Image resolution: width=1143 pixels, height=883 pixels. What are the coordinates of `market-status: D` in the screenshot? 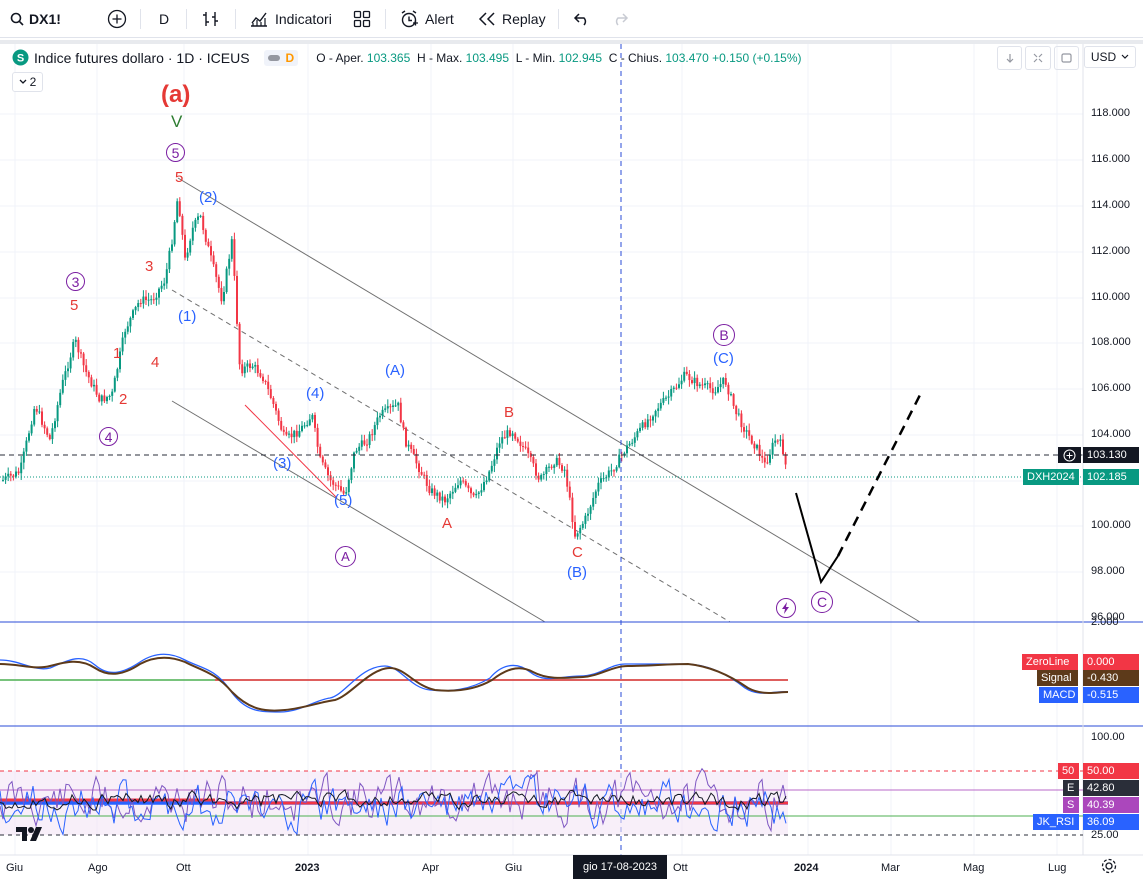 It's located at (281, 57).